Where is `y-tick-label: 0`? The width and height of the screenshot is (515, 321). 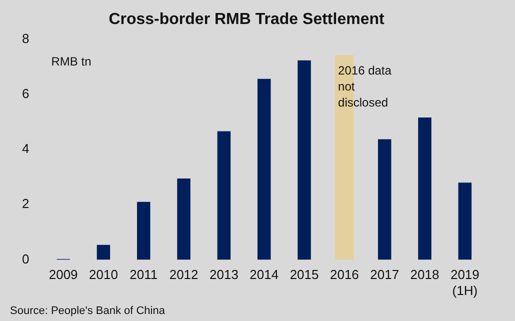 y-tick-label: 0 is located at coordinates (26, 258).